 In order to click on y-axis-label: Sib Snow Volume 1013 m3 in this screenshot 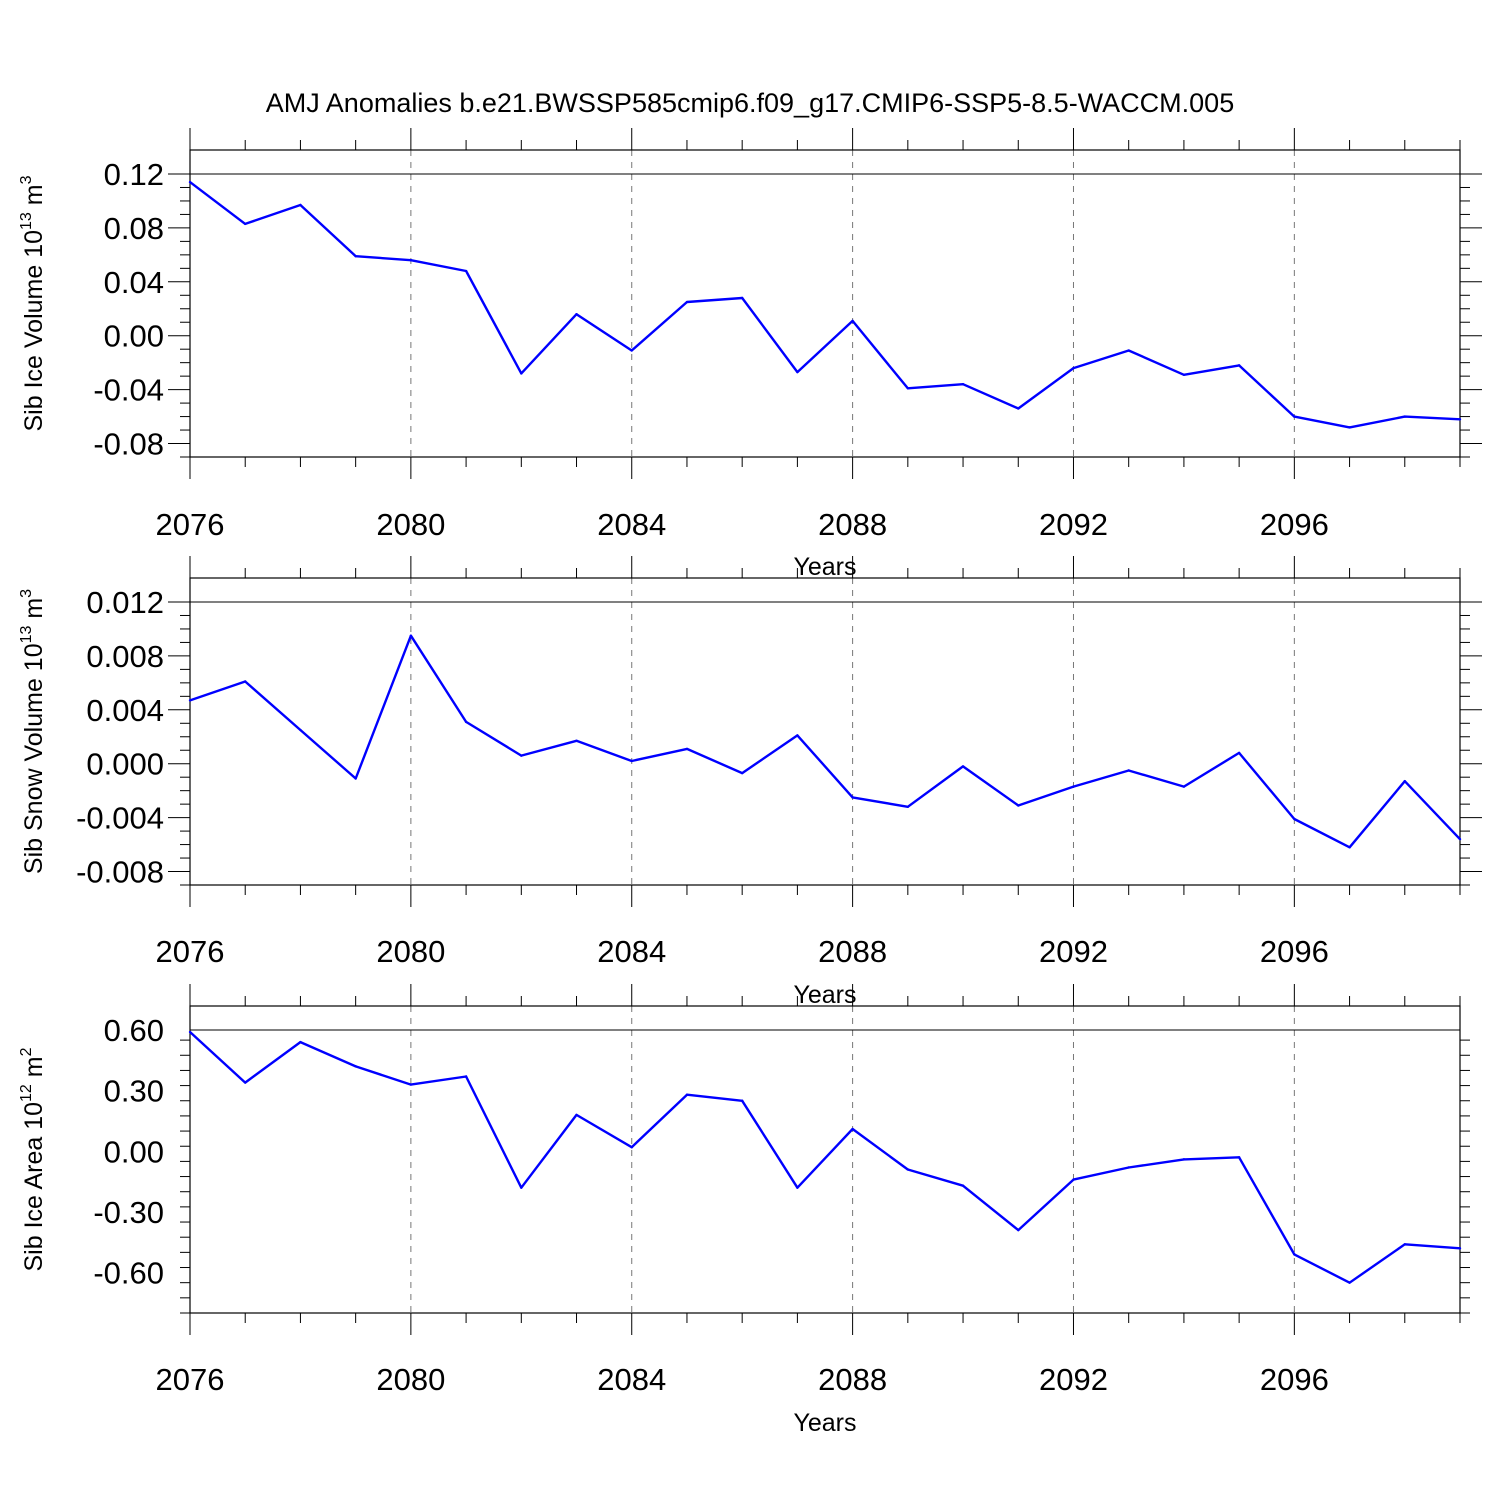, I will do `click(33, 731)`.